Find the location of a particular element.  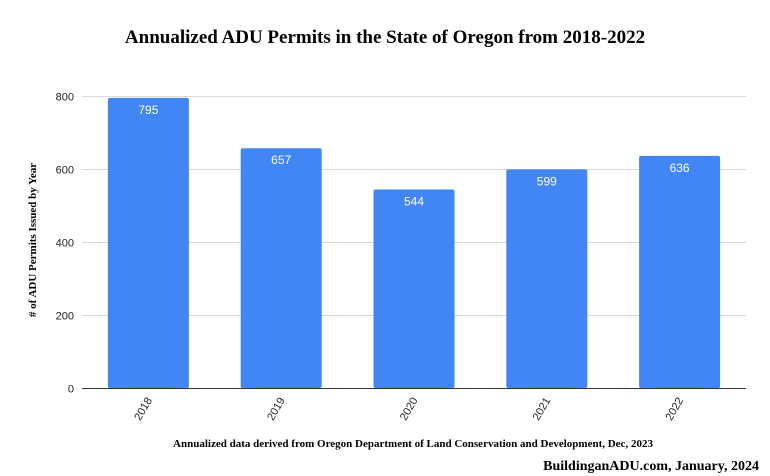

x-axis-ticks: 2018 2019 2020 2021 2022 is located at coordinates (409, 409).